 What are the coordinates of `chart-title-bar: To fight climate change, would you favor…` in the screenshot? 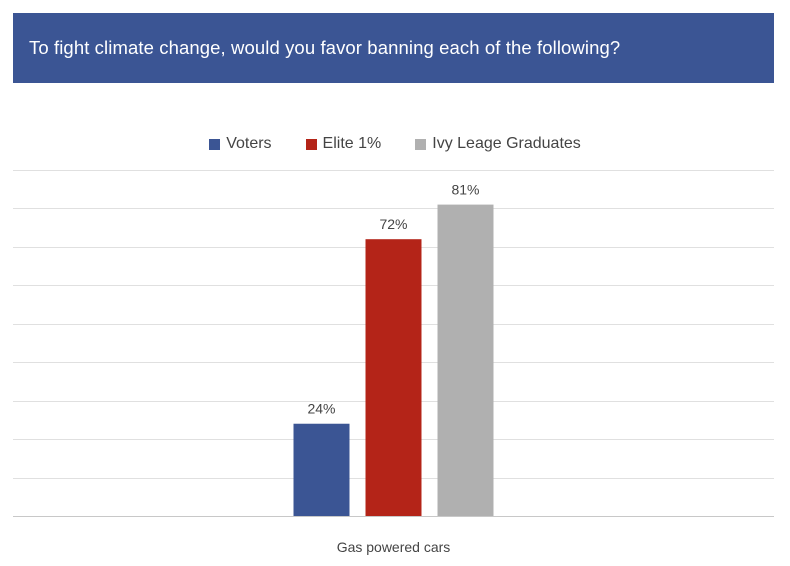 It's located at (393, 48).